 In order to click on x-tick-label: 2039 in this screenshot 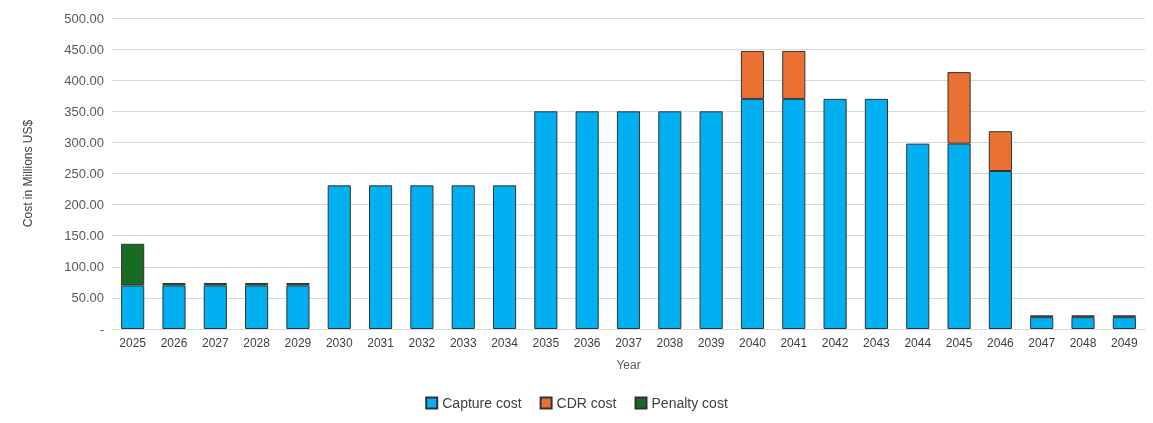, I will do `click(711, 343)`.